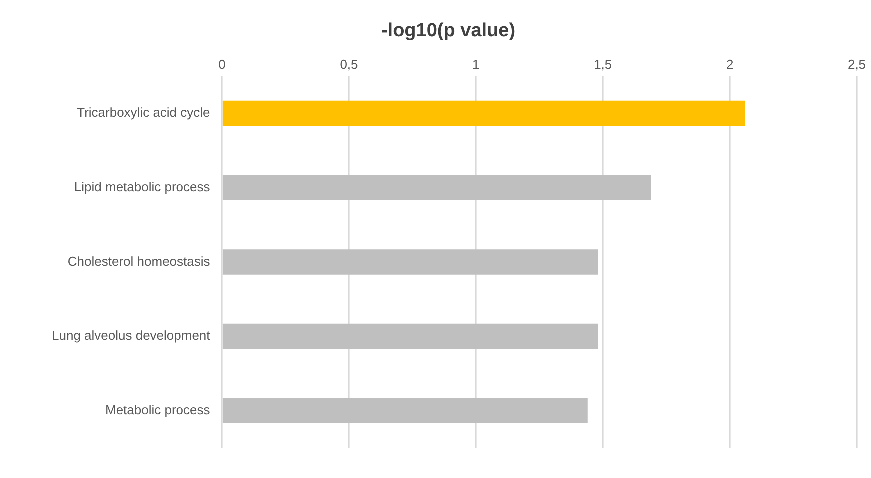 This screenshot has height=478, width=871. What do you see at coordinates (448, 31) in the screenshot?
I see `chart-title: -log10(p value)` at bounding box center [448, 31].